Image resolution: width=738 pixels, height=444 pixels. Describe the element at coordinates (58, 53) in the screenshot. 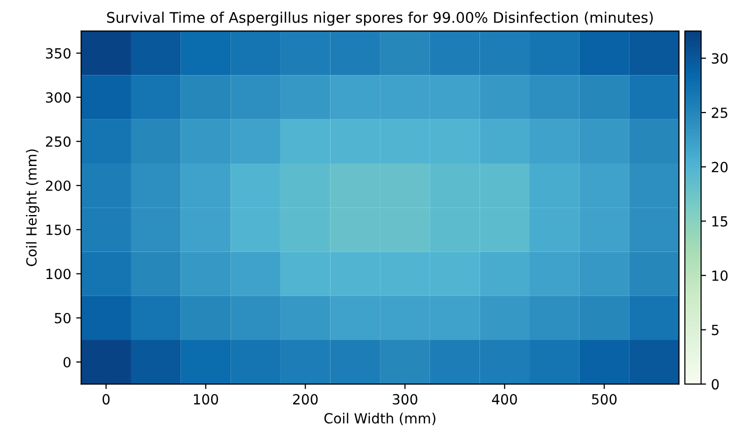

I see `y-tick-label: 350` at that location.